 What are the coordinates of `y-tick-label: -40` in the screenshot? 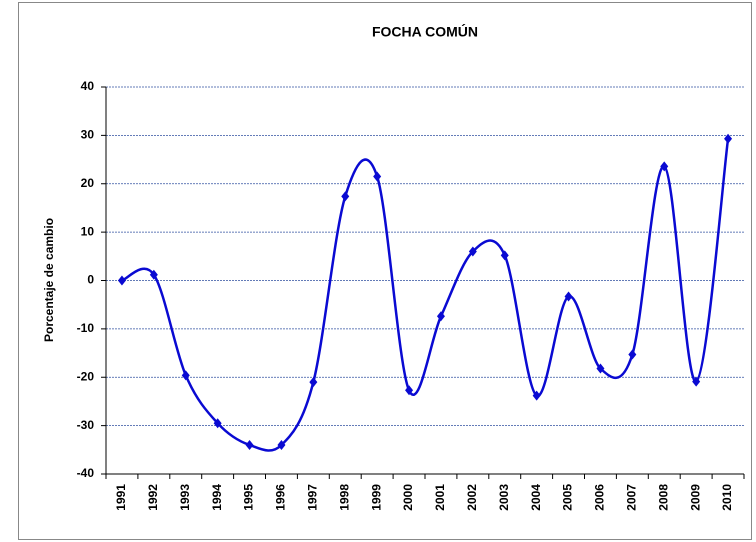 It's located at (86, 473).